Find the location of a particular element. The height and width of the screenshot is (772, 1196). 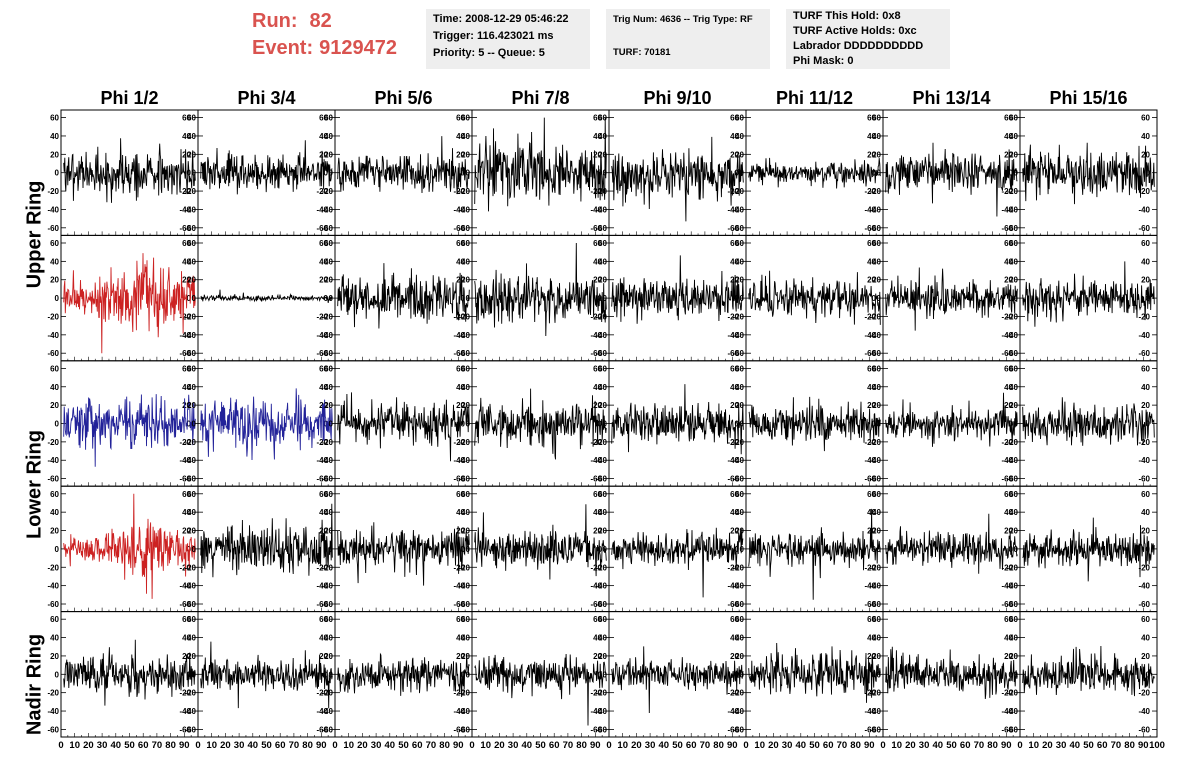

x-tick-label: 60 is located at coordinates (417, 745).